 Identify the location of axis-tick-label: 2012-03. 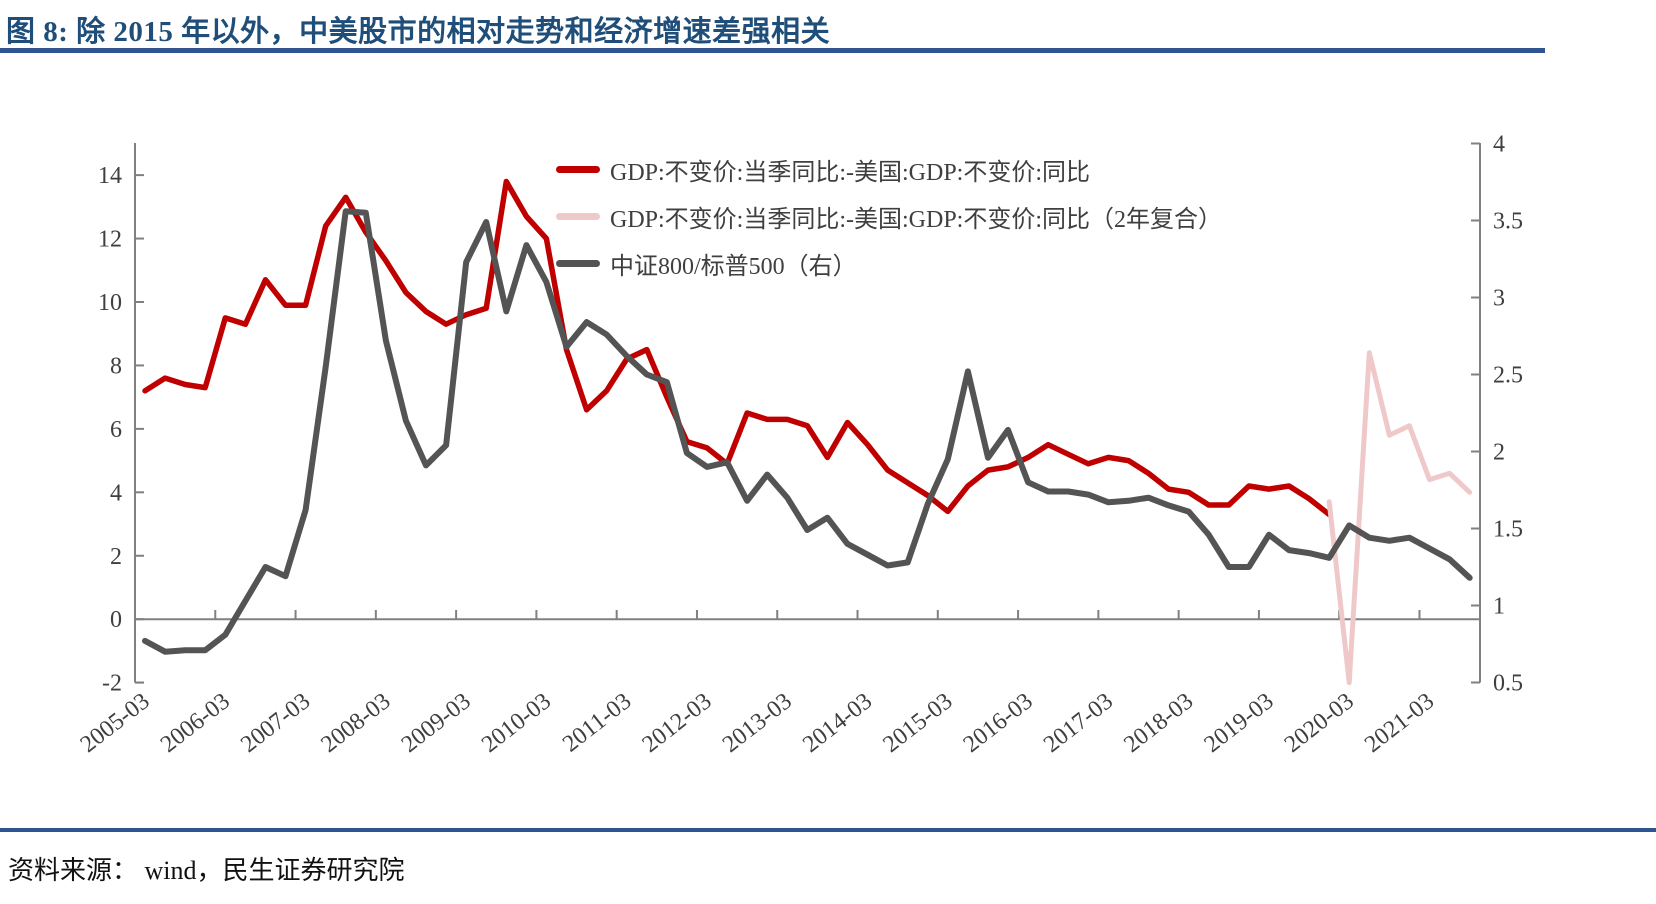
(677, 723).